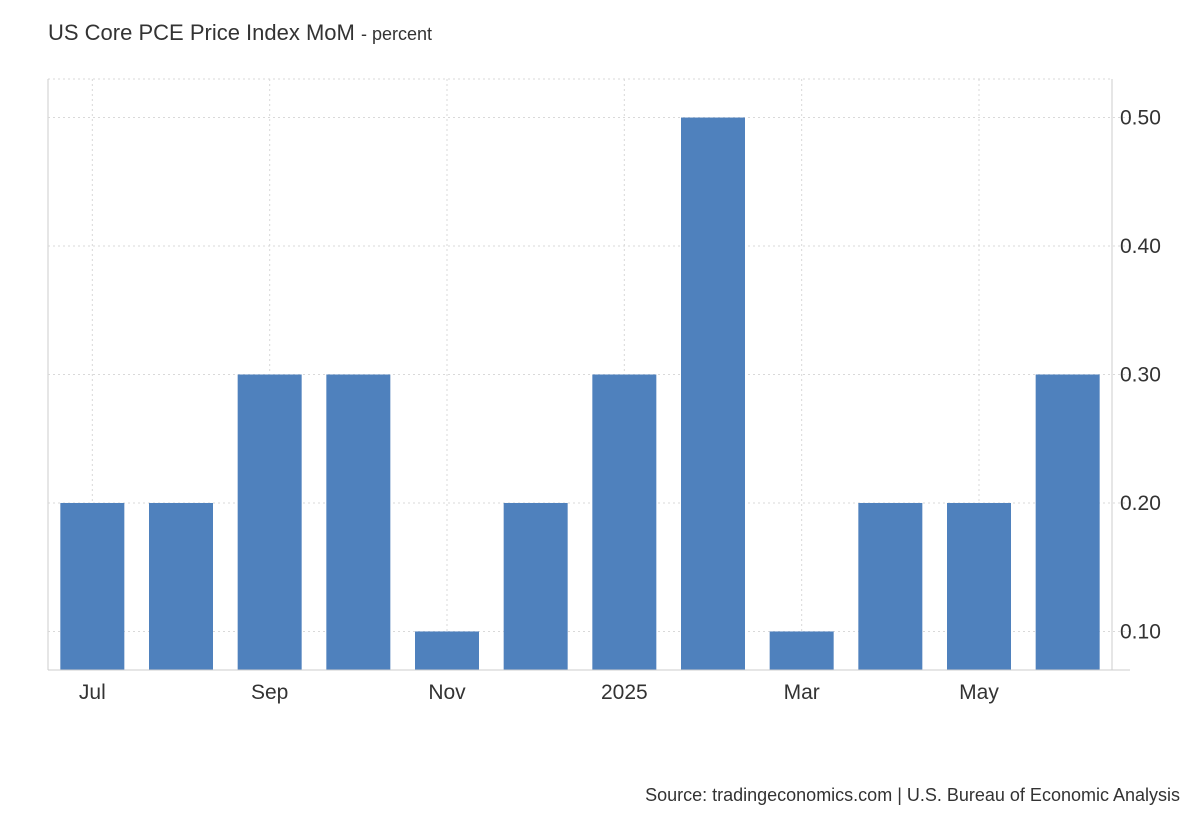  What do you see at coordinates (802, 692) in the screenshot?
I see `x-tick-label: Mar` at bounding box center [802, 692].